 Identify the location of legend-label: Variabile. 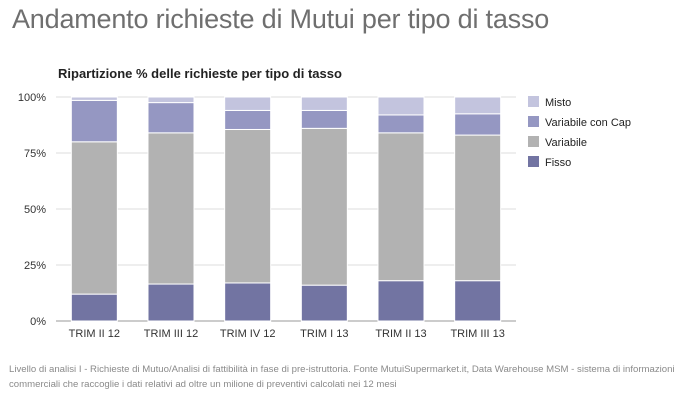
(566, 143).